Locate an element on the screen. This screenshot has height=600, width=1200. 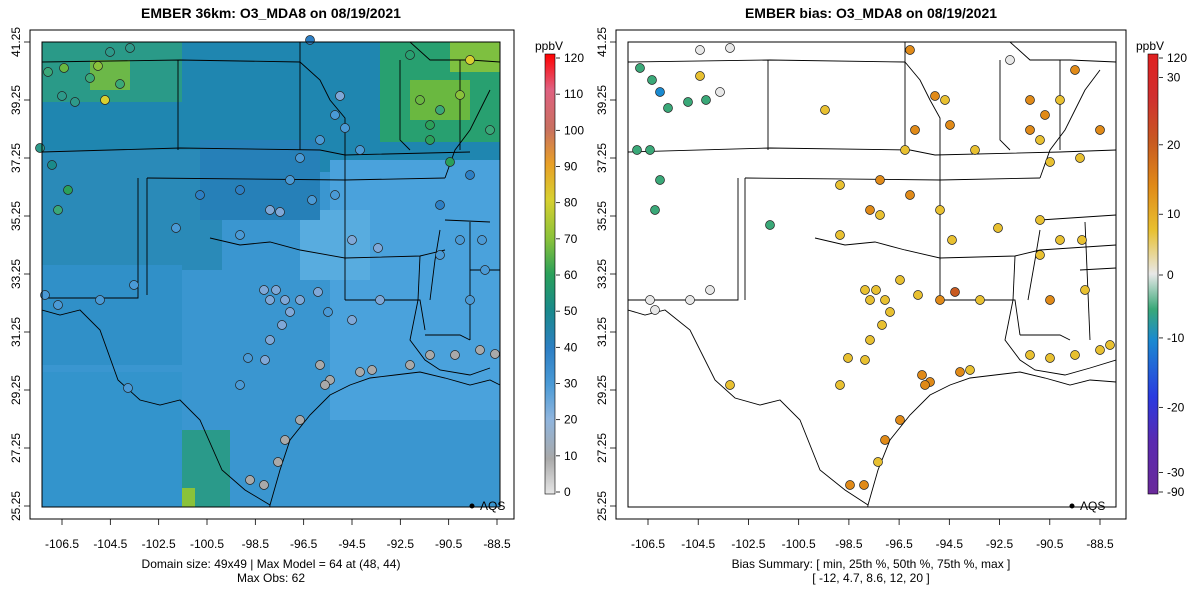
right-lat-tick-label: 31.25 is located at coordinates (602, 332).